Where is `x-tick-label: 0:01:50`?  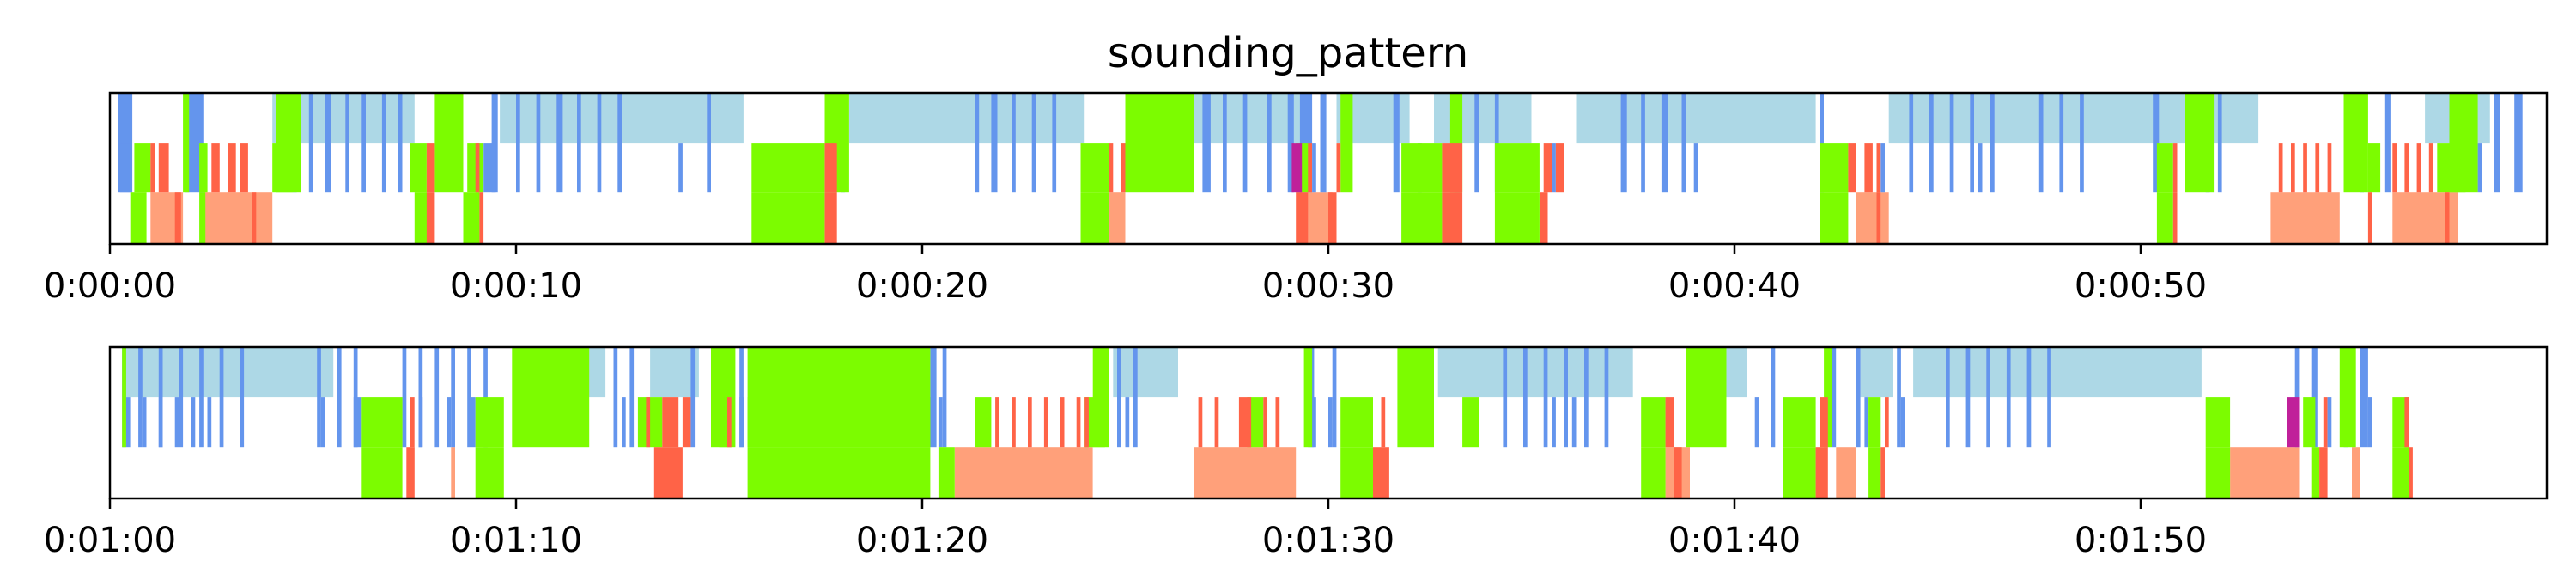 x-tick-label: 0:01:50 is located at coordinates (2141, 540).